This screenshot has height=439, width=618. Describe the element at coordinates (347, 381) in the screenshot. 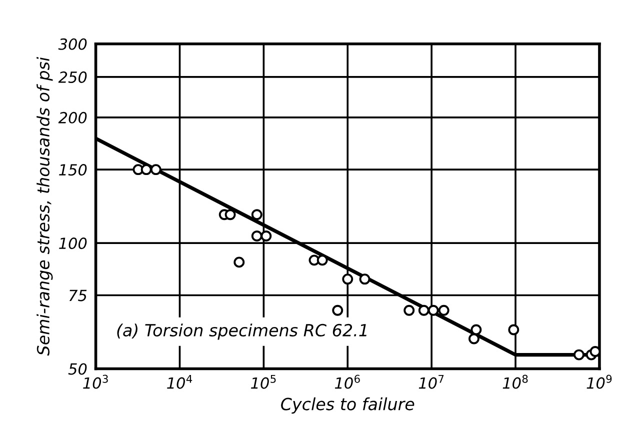

I see `x-tick-label: 10$^{6}$` at that location.